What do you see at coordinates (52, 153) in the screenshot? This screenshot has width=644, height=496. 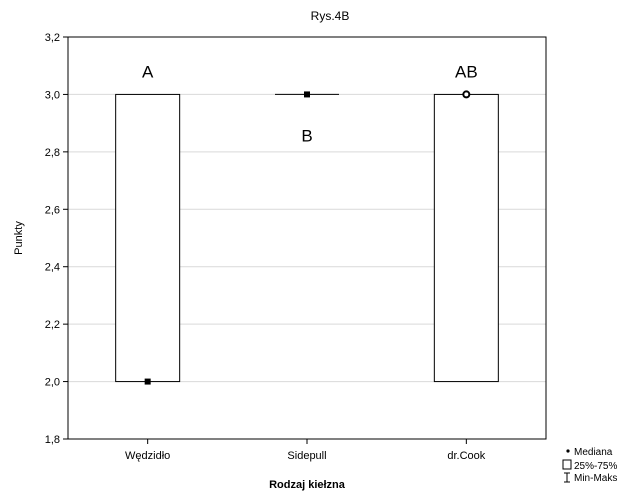 I see `y-tick-label: 2,8` at bounding box center [52, 153].